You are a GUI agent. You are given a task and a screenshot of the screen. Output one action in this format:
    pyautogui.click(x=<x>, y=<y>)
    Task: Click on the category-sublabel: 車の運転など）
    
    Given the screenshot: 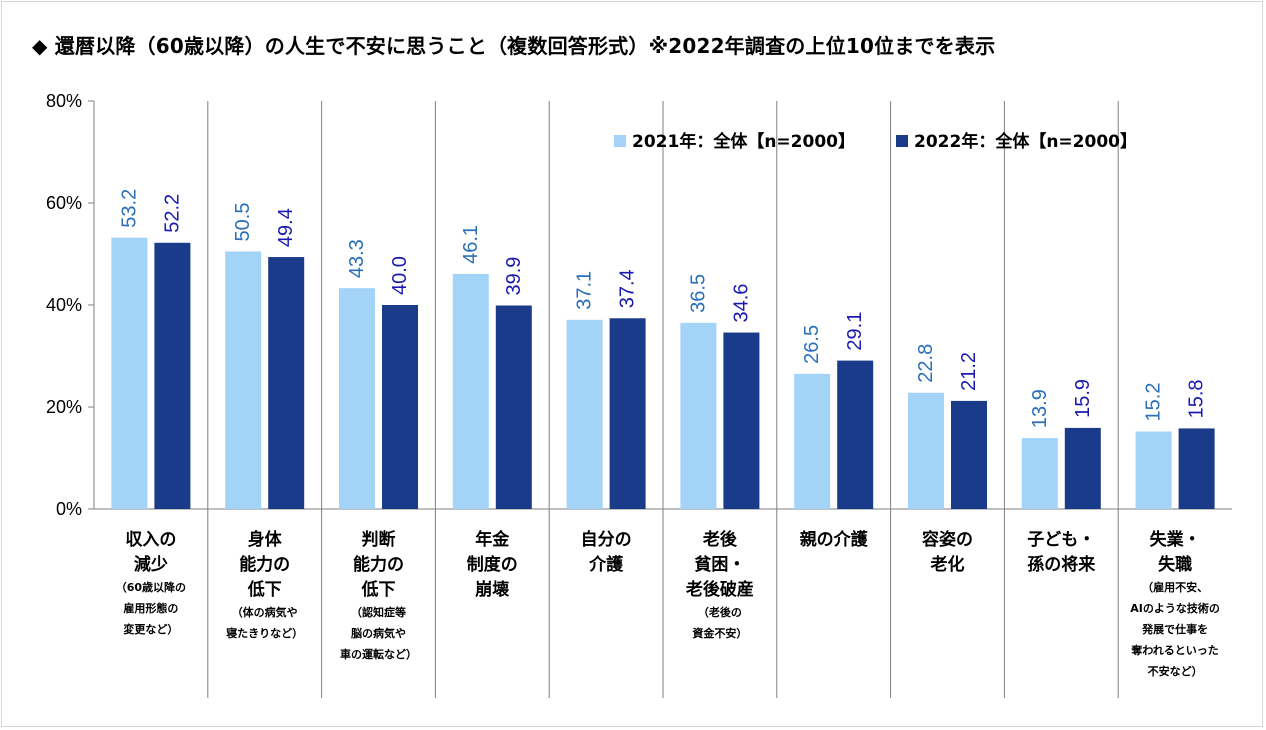 What is the action you would take?
    pyautogui.click(x=378, y=654)
    